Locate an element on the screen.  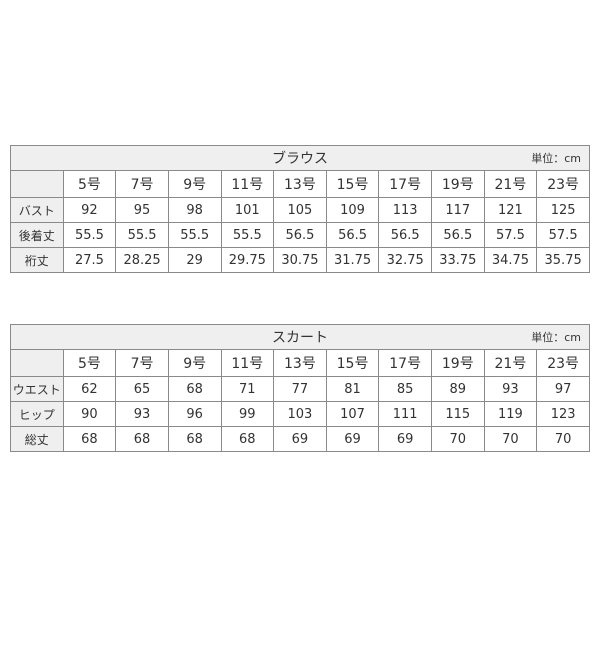
table-cell: 123 is located at coordinates (563, 414).